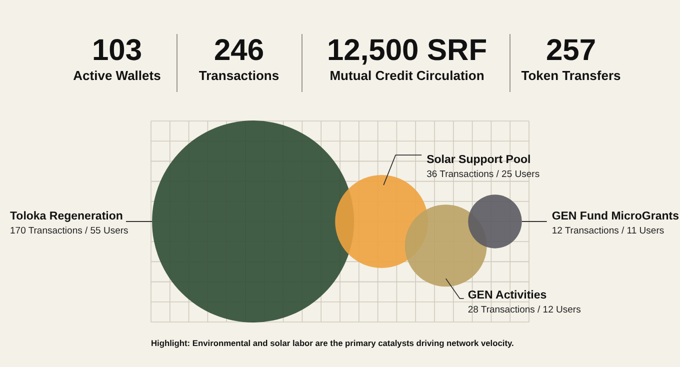 This screenshot has width=680, height=367. I want to click on data-label: 28 Transactions / 12 Users, so click(525, 310).